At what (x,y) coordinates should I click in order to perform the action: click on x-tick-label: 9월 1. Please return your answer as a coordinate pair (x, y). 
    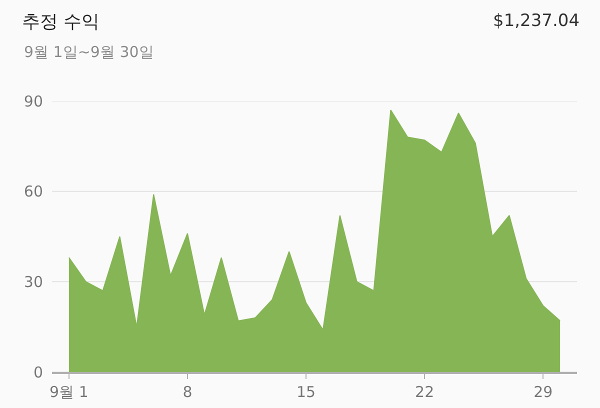
    Looking at the image, I should click on (69, 391).